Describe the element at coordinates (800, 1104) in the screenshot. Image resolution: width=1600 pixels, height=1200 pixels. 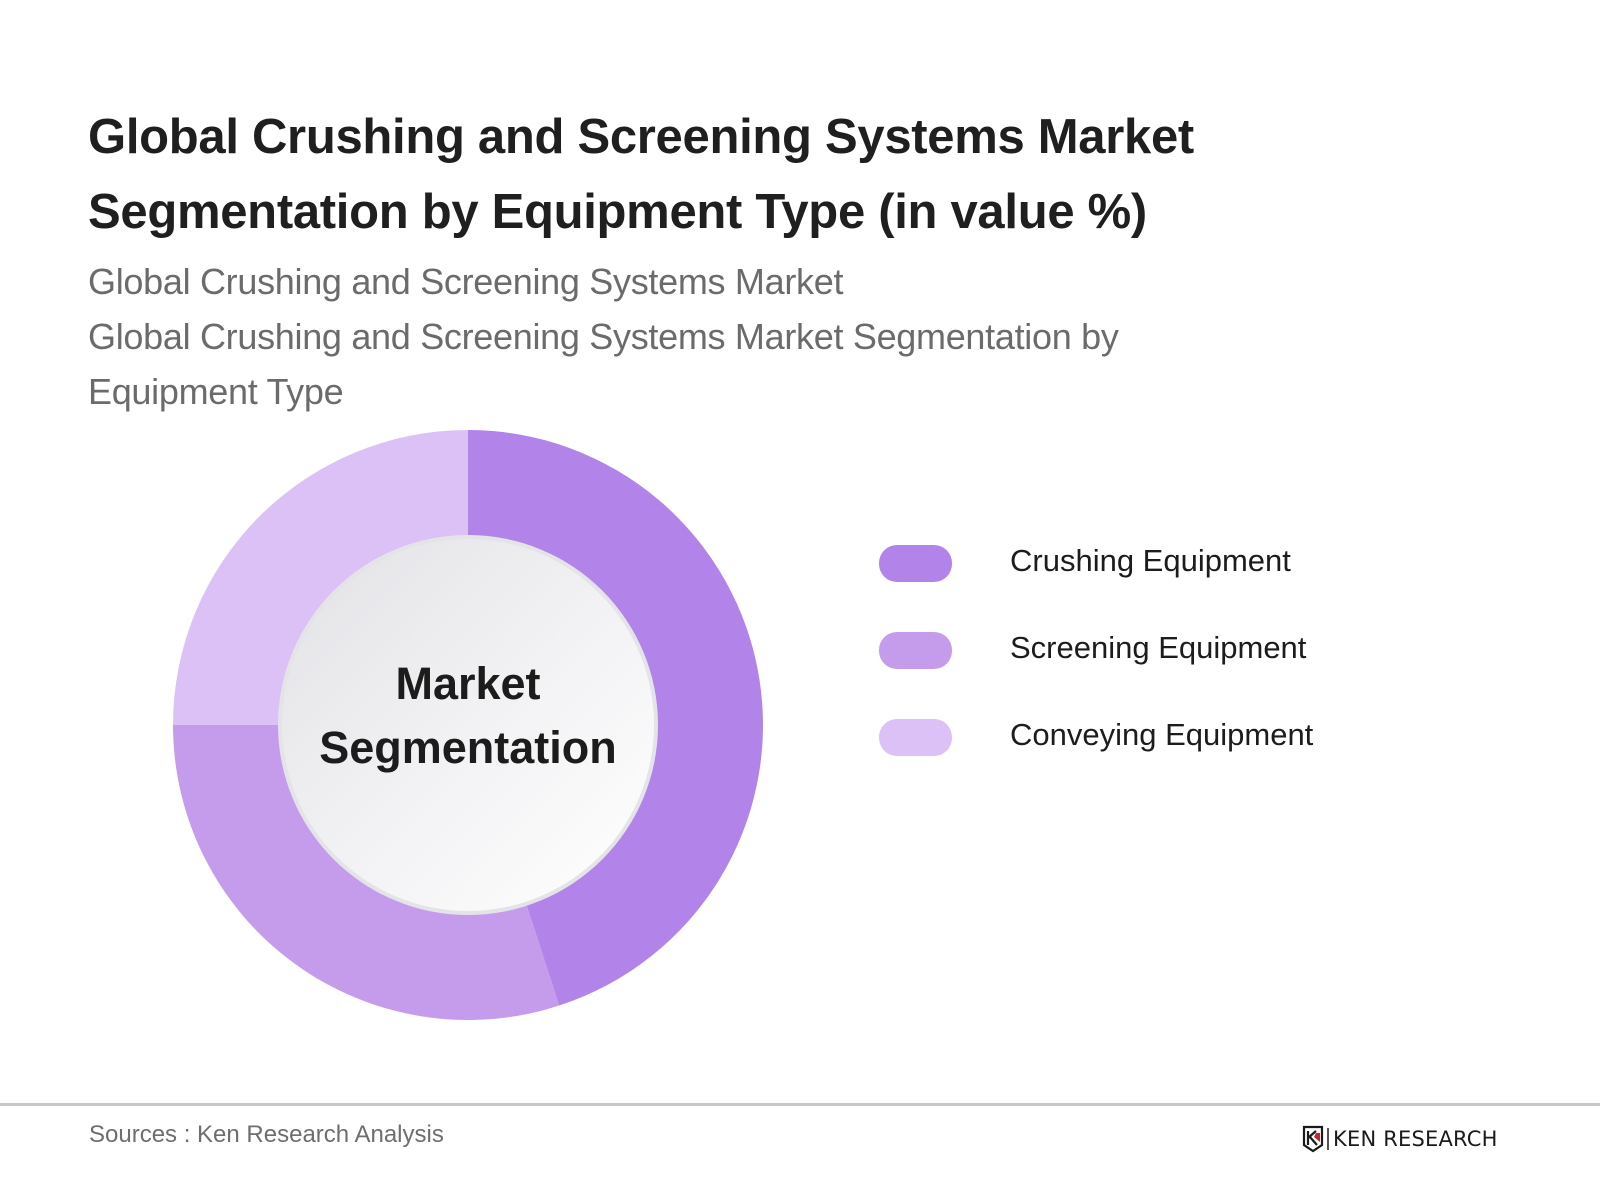
I see `footer-divider` at that location.